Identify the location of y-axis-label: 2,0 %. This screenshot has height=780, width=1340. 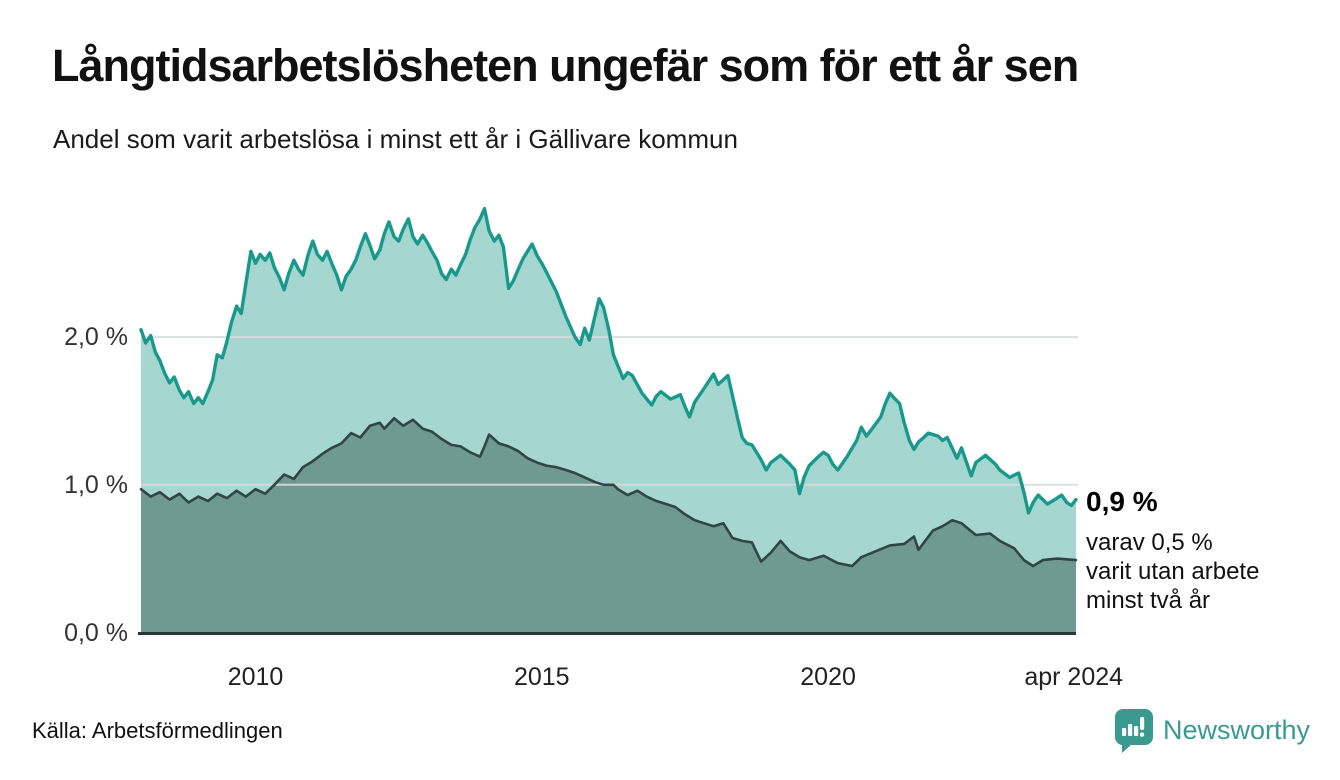
(96, 337).